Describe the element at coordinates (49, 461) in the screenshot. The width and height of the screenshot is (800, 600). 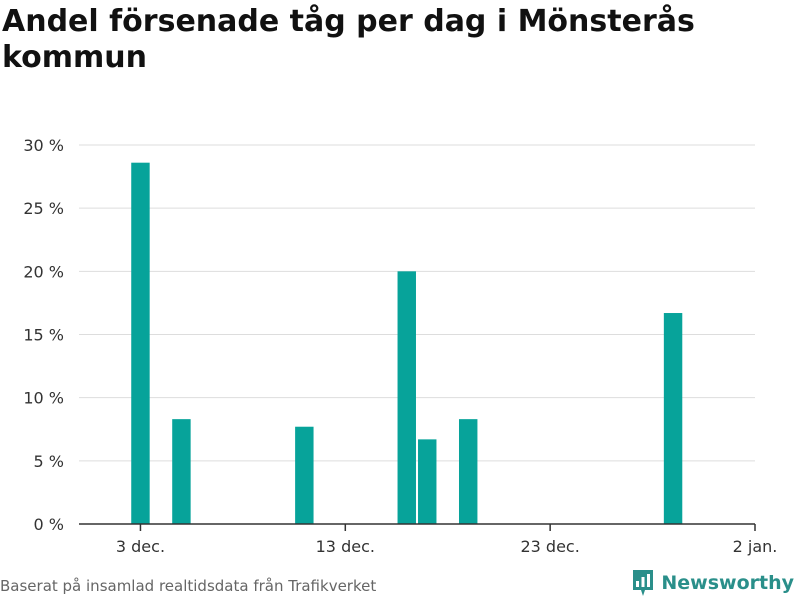
I see `y-tick-label: 5 %` at that location.